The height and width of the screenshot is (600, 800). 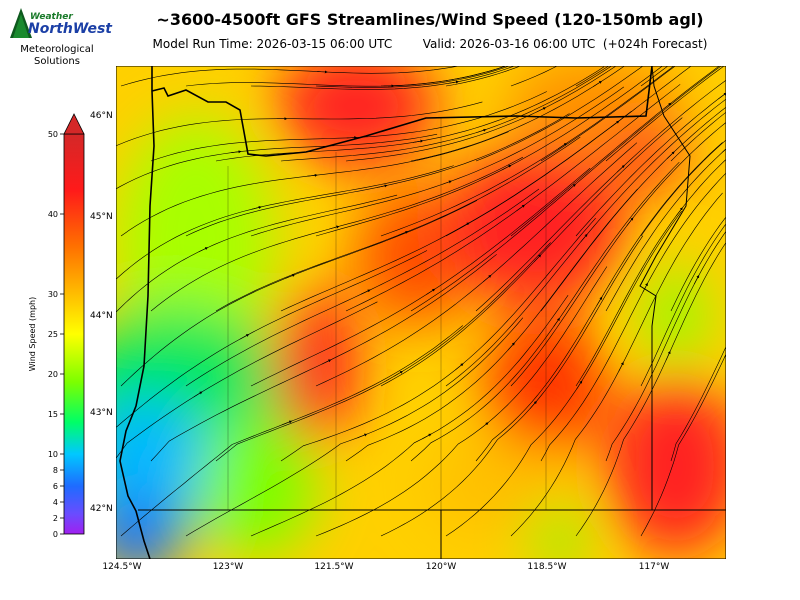 What do you see at coordinates (53, 294) in the screenshot?
I see `colorbar-tick-label: 30` at bounding box center [53, 294].